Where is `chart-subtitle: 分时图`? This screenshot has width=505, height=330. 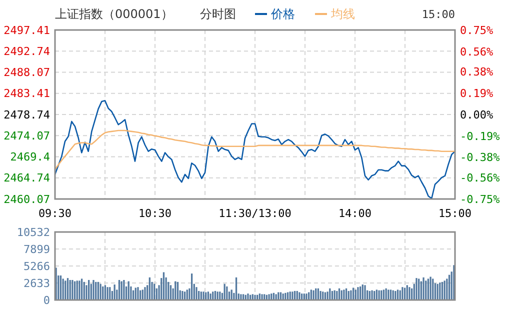
chart-subtitle: 分时图 is located at coordinates (218, 14).